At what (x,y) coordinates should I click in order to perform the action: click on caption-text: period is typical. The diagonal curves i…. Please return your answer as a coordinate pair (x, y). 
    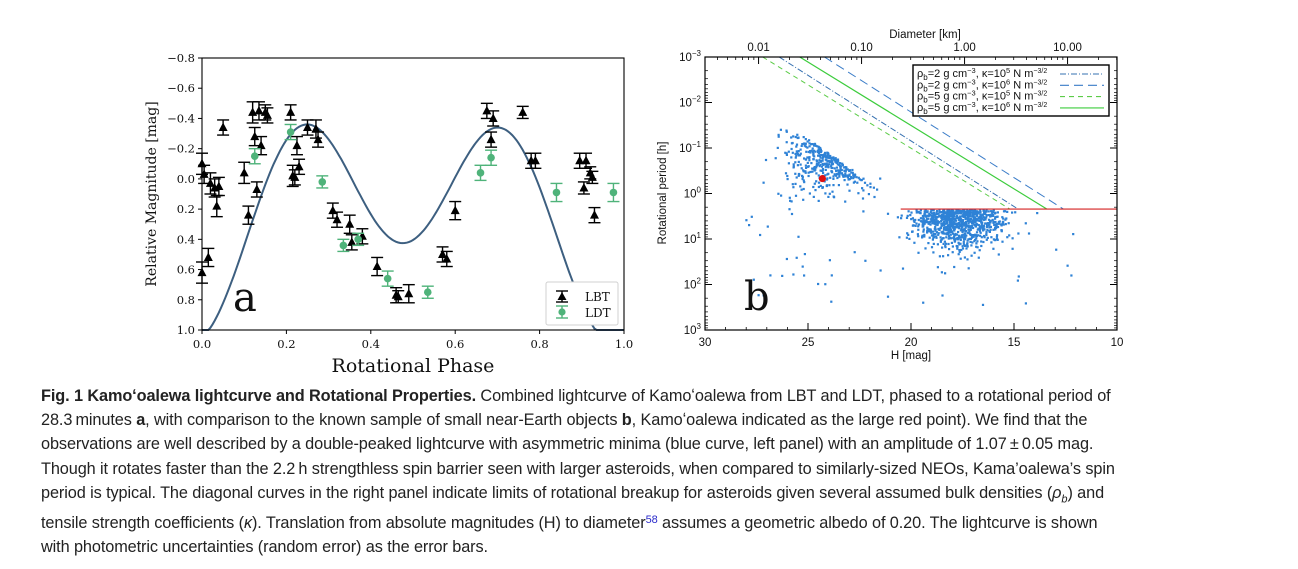
    Looking at the image, I should click on (547, 492).